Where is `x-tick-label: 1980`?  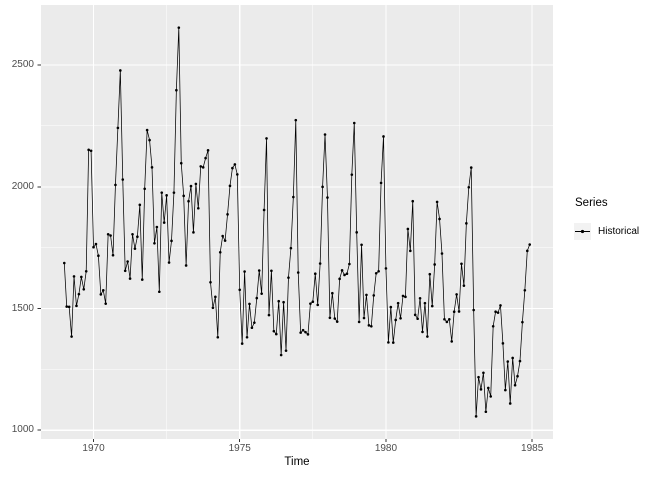 x-tick-label: 1980 is located at coordinates (386, 448).